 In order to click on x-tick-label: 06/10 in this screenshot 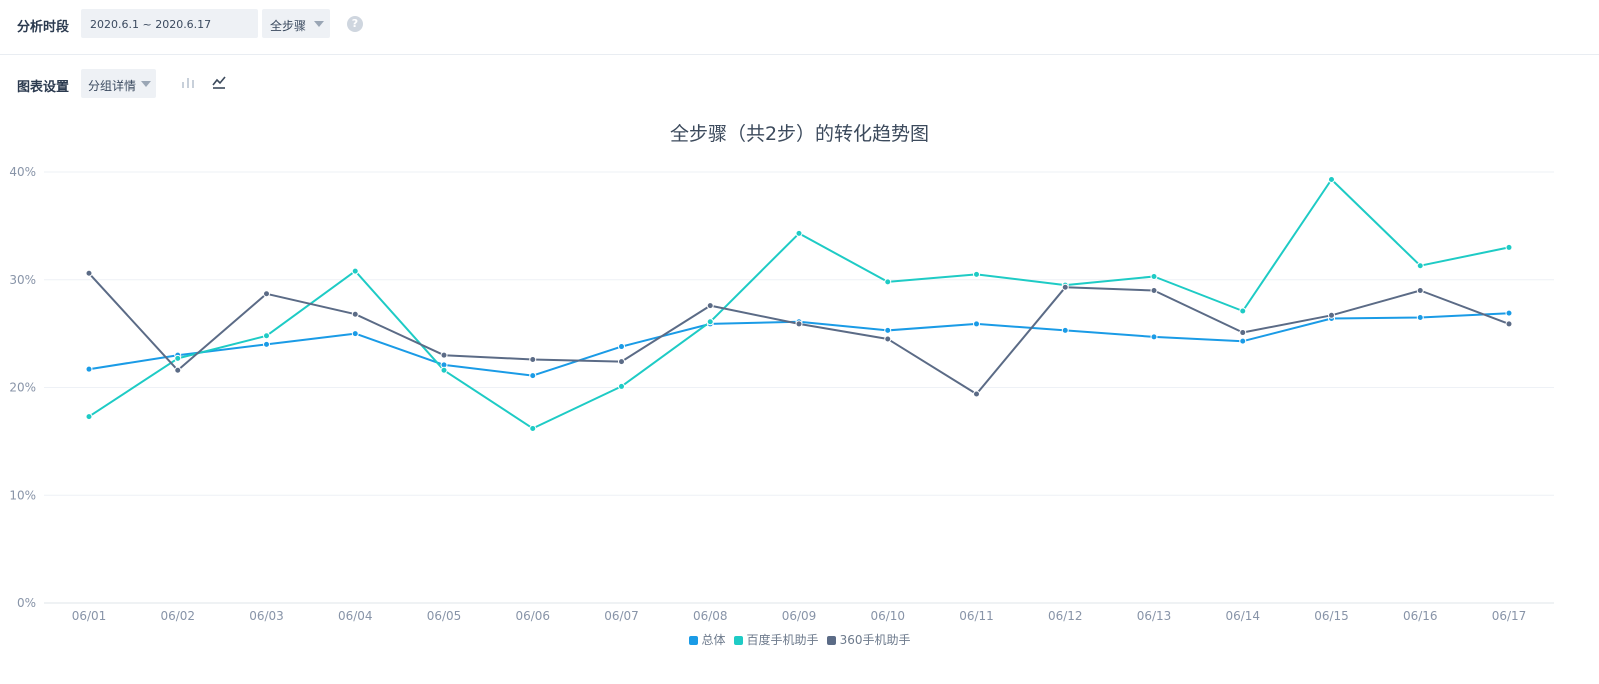, I will do `click(887, 616)`.